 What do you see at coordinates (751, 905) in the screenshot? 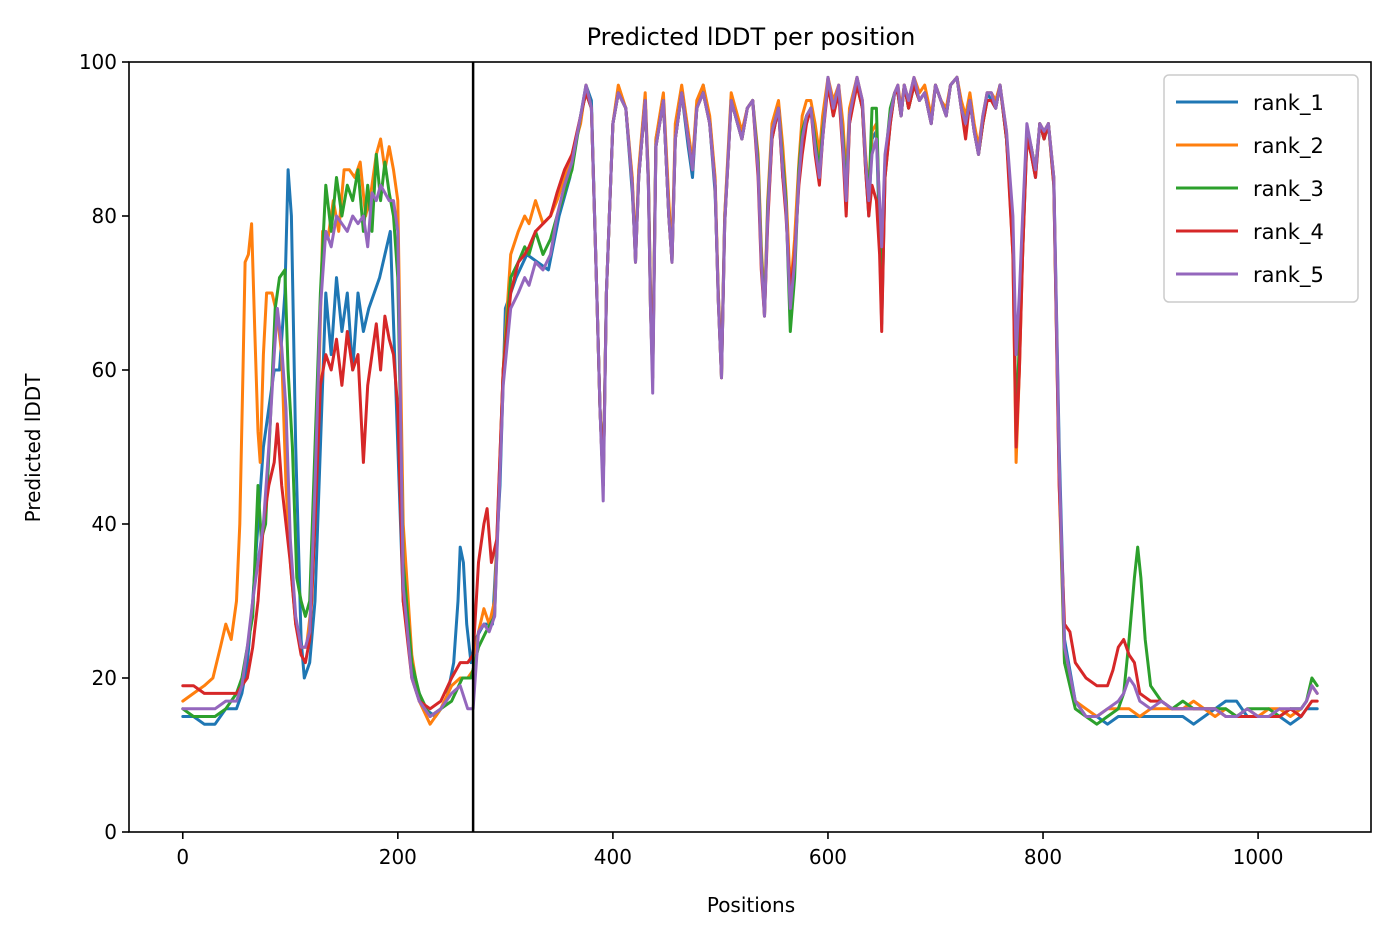
I see `x-axis-label: Positions` at bounding box center [751, 905].